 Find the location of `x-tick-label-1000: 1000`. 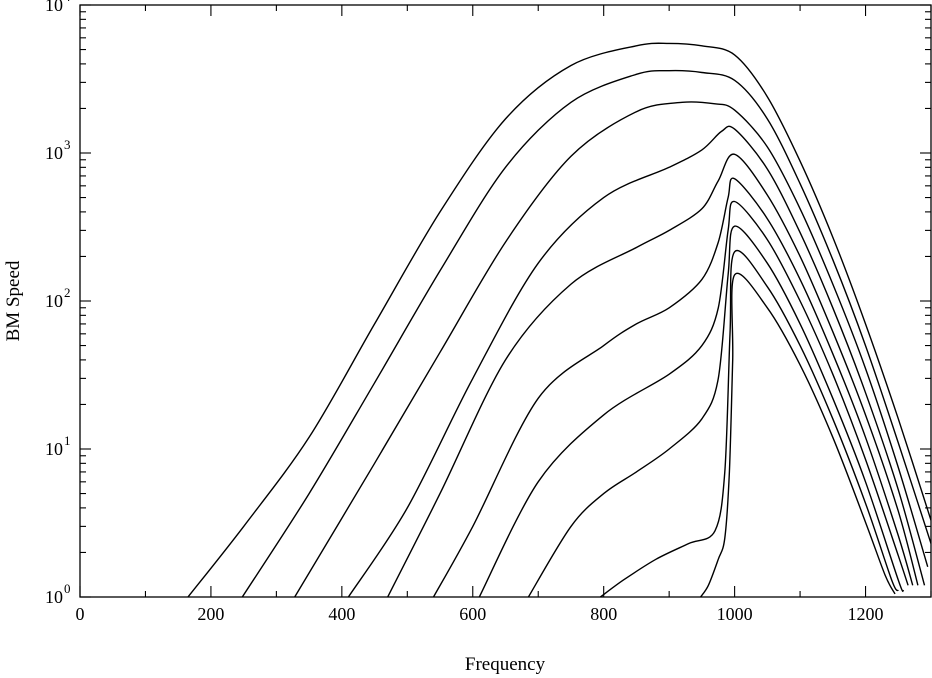

x-tick-label-1000: 1000 is located at coordinates (735, 614).